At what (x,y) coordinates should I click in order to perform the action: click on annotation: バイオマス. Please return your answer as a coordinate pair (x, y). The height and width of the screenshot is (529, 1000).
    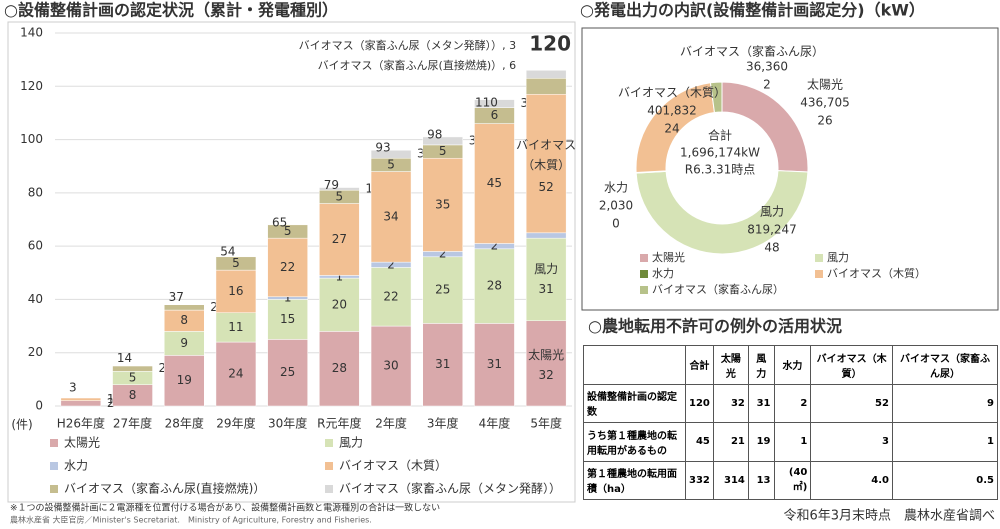
    Looking at the image, I should click on (546, 145).